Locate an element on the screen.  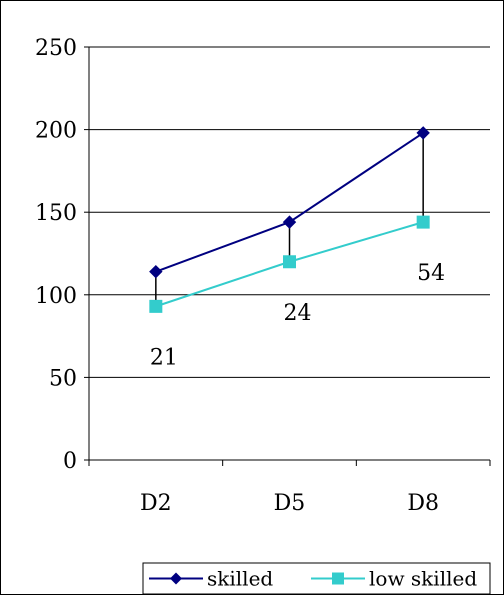
gap-annotation: 24 is located at coordinates (298, 313).